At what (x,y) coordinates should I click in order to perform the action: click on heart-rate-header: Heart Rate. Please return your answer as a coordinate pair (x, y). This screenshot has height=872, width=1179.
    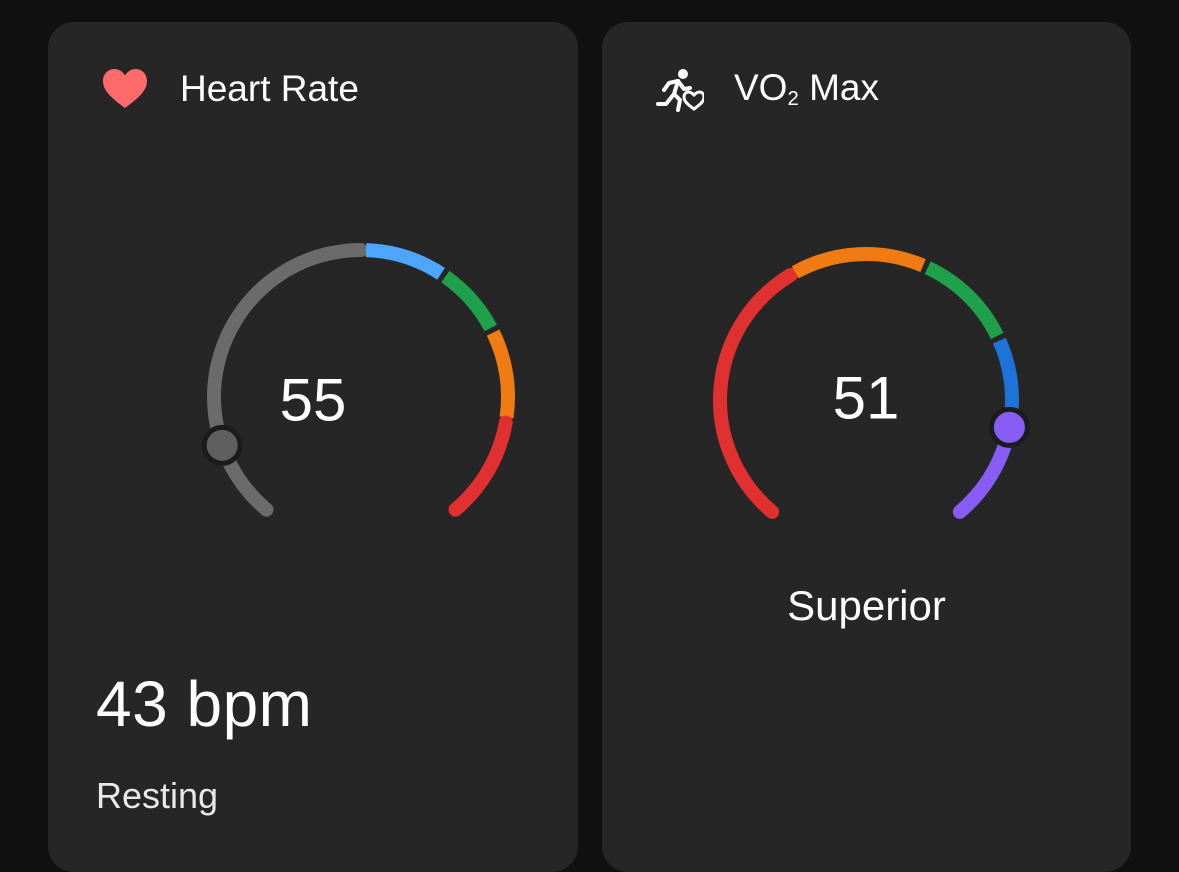
    Looking at the image, I should click on (229, 89).